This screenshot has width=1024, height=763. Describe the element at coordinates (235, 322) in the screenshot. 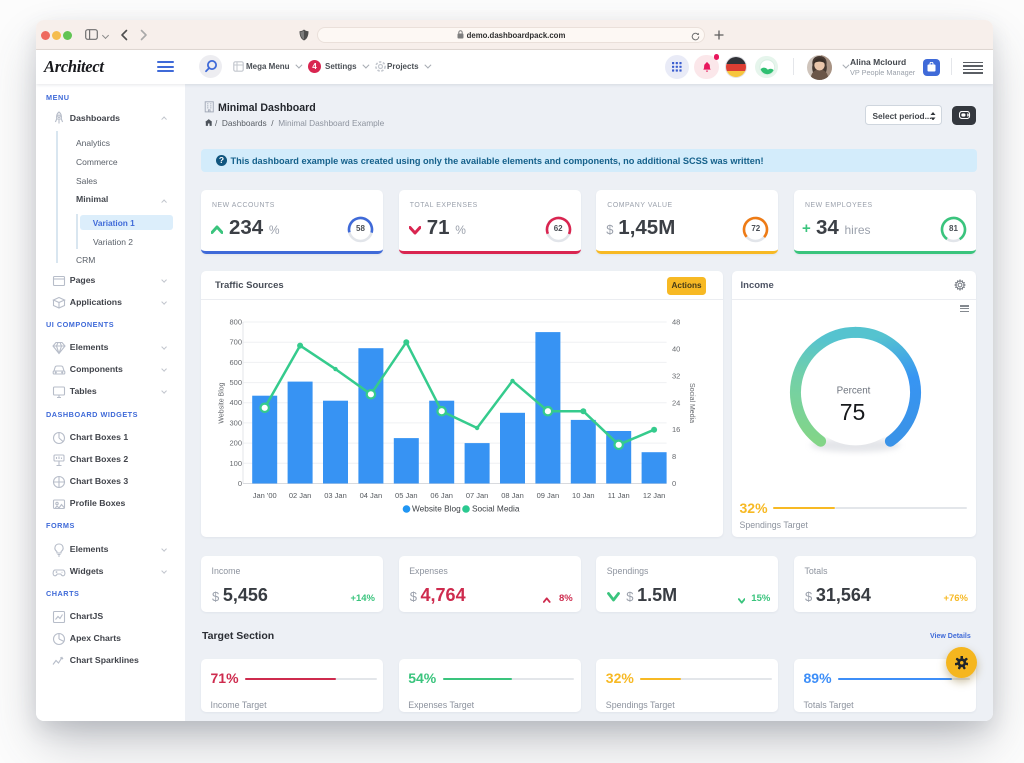

I see `svg-text: 800` at that location.